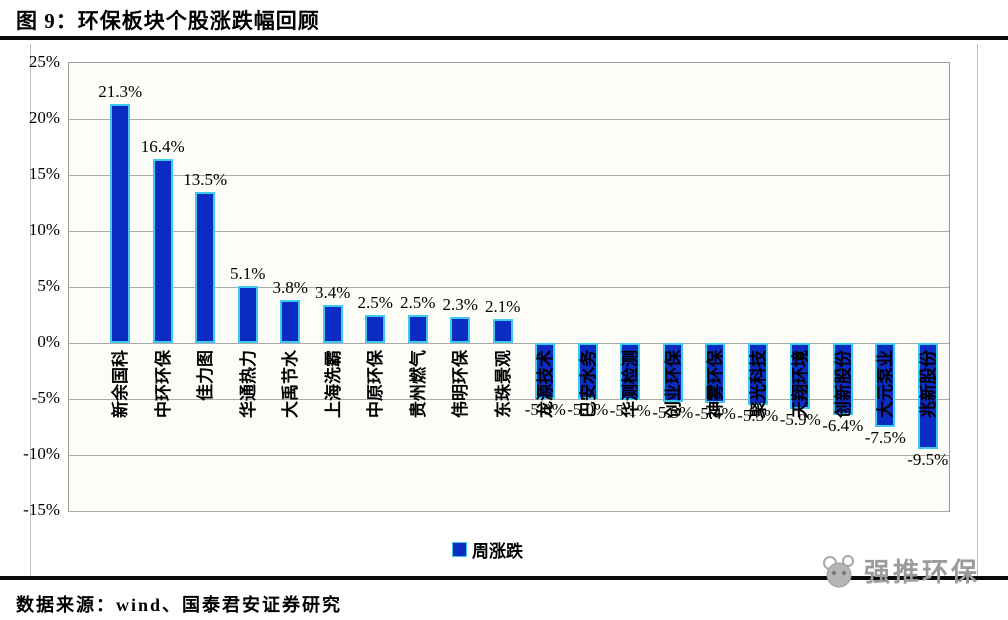  Describe the element at coordinates (44, 117) in the screenshot. I see `y-axis-label: 20%` at that location.